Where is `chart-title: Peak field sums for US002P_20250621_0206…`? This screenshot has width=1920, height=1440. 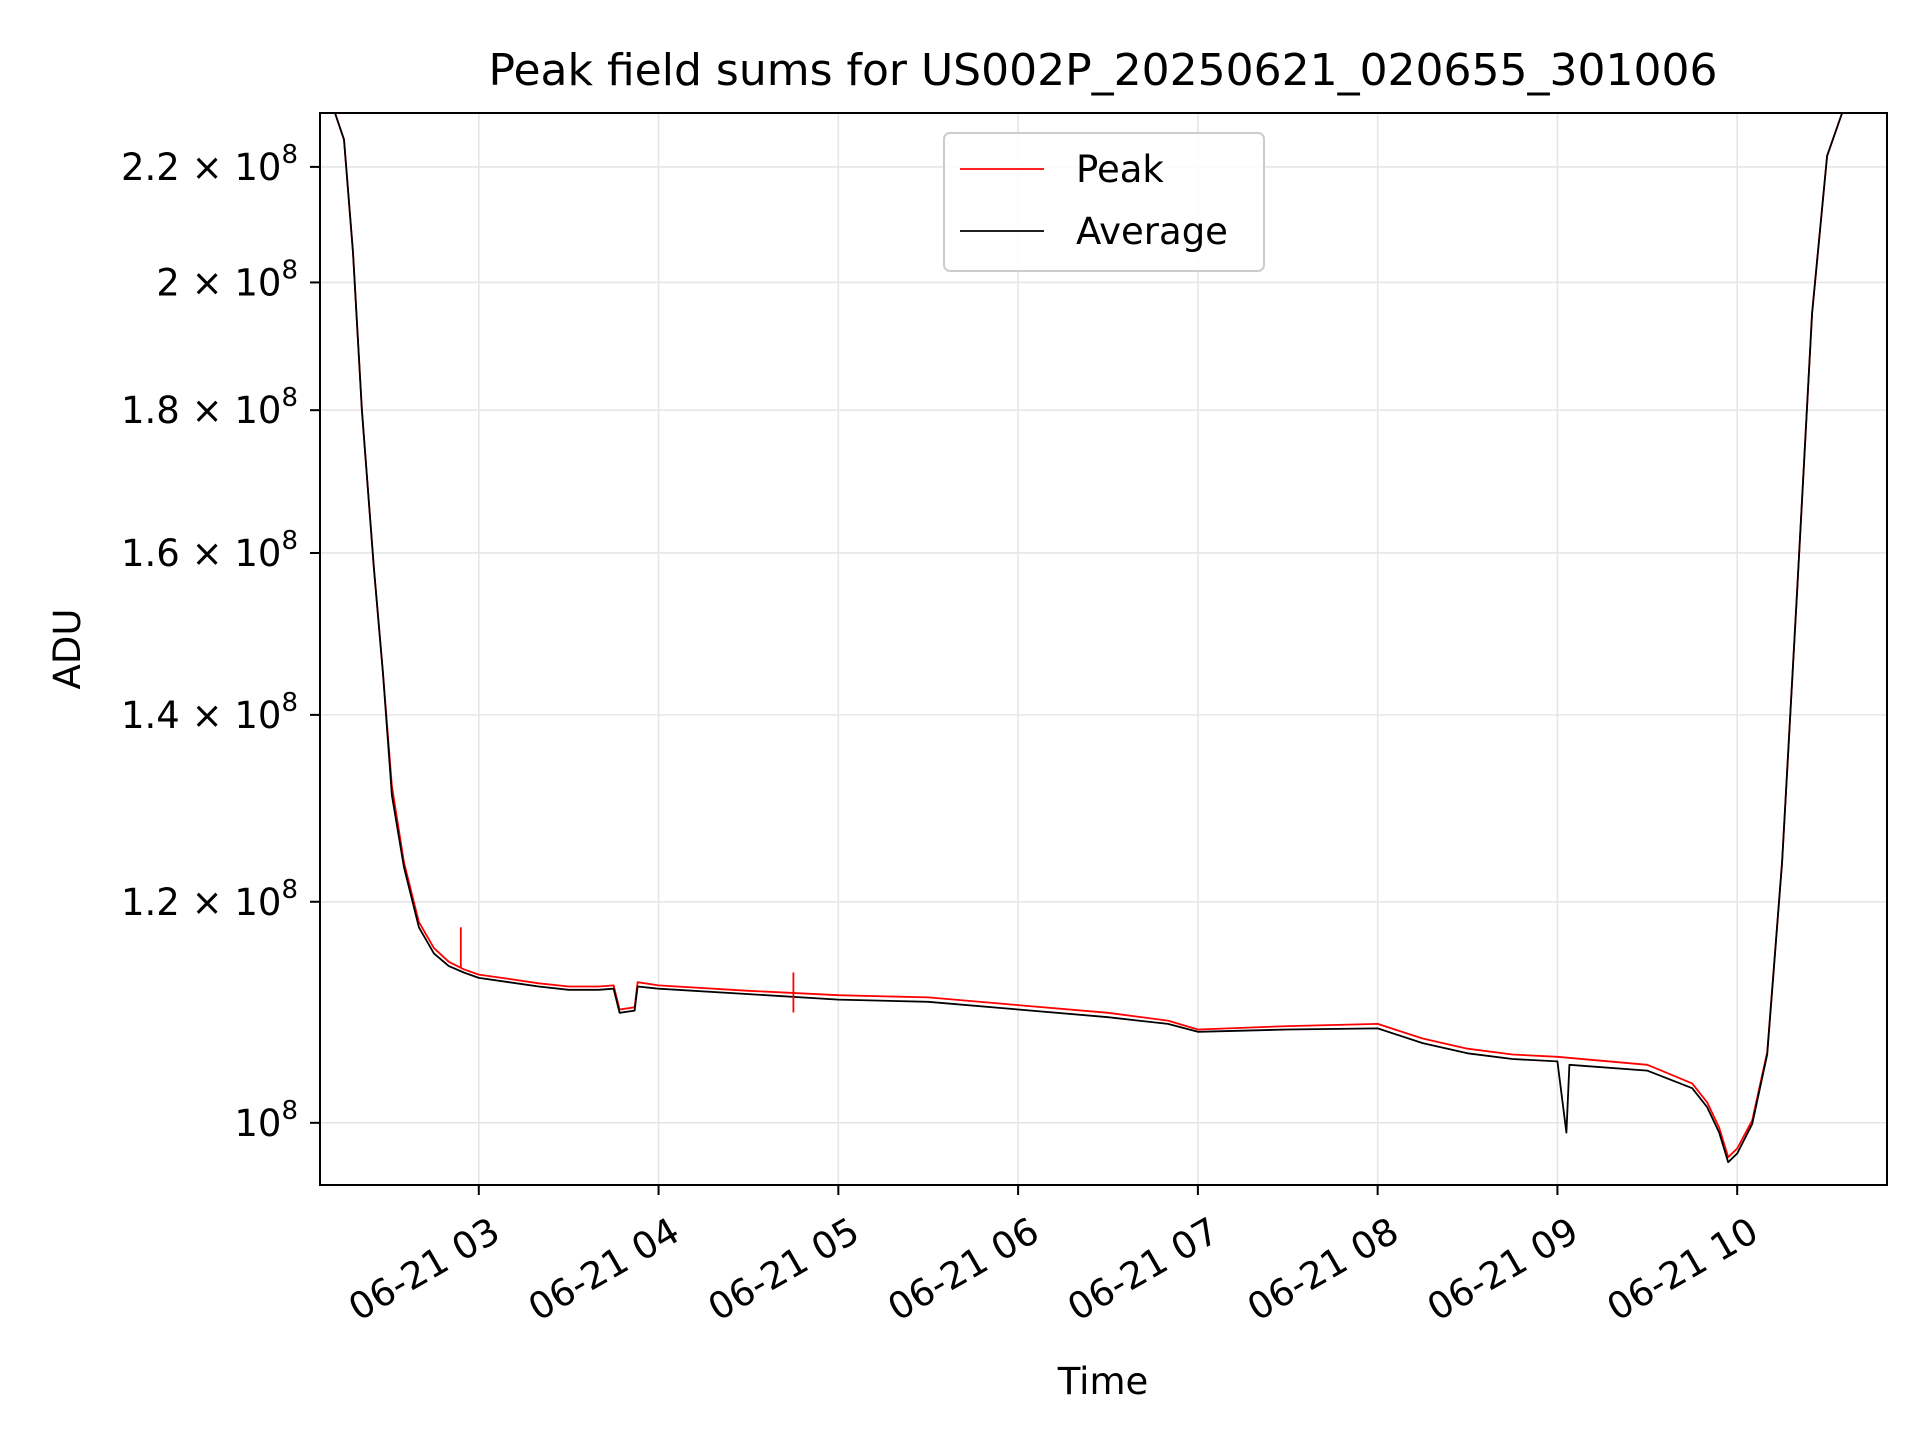 chart-title: Peak field sums for US002P_20250621_0206… is located at coordinates (1103, 70).